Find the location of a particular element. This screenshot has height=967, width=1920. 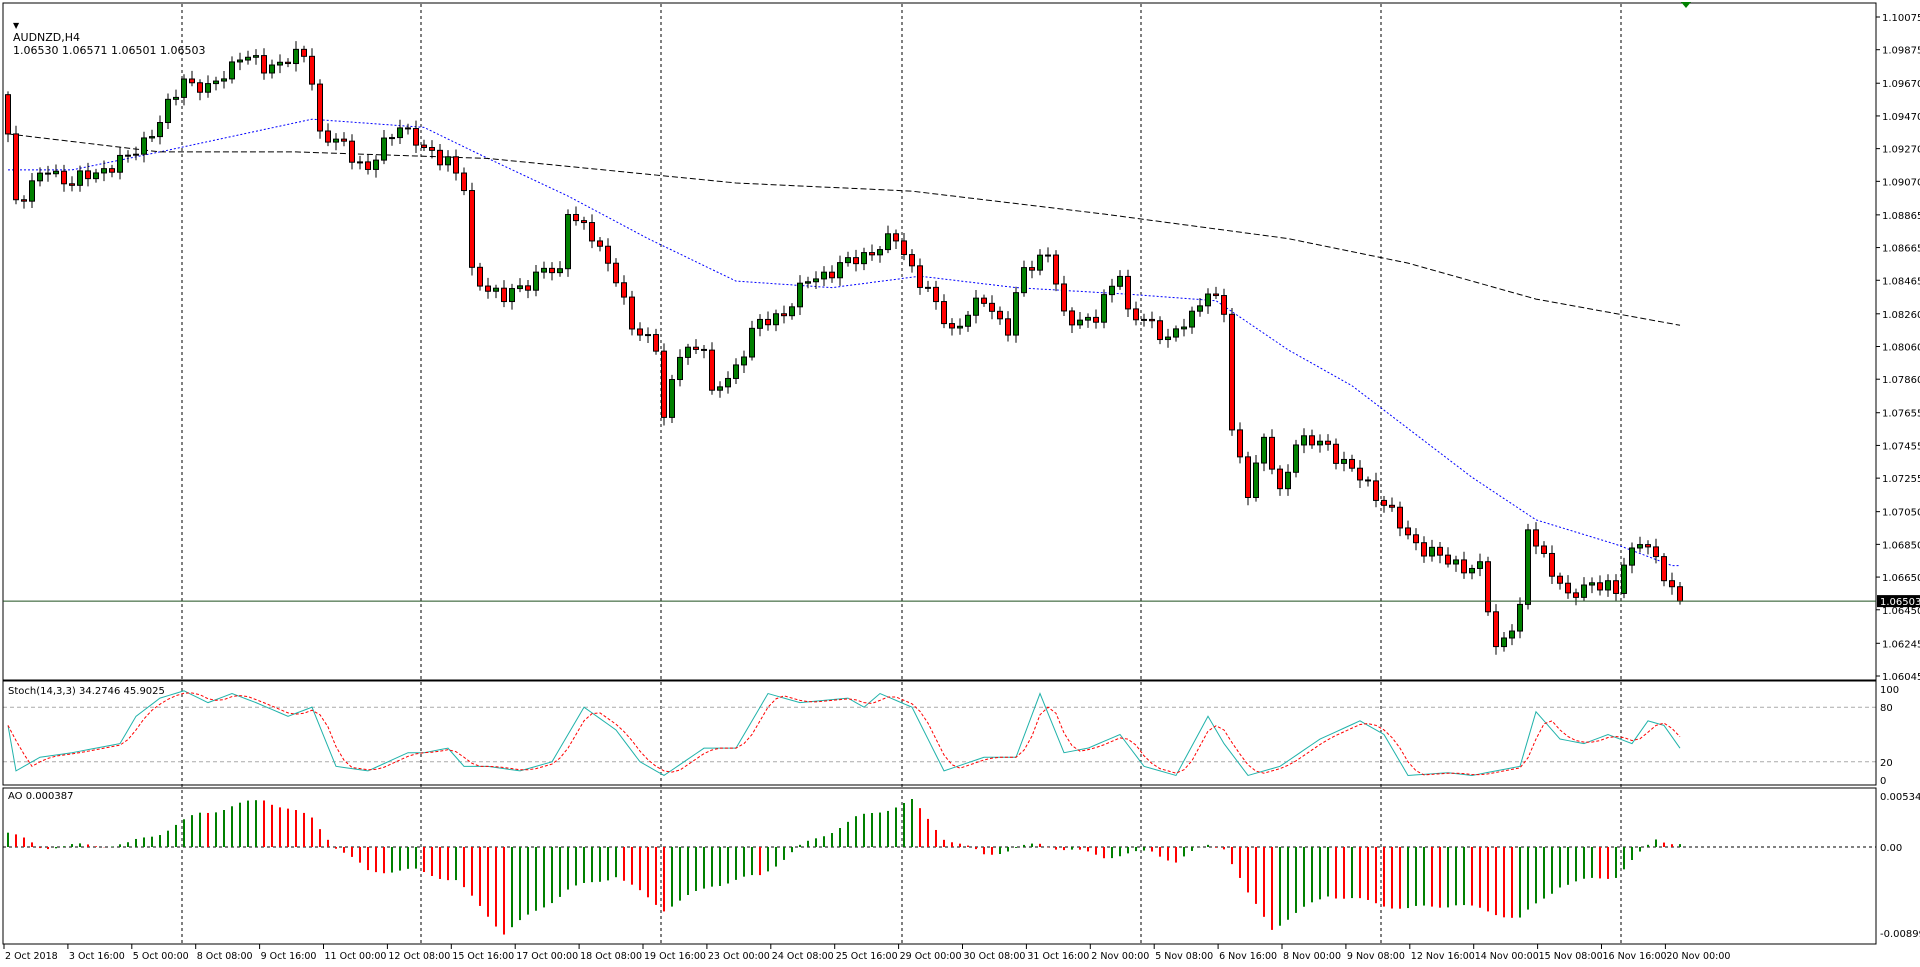

time-tick-label: 2 Oct 2018 is located at coordinates (31, 956).